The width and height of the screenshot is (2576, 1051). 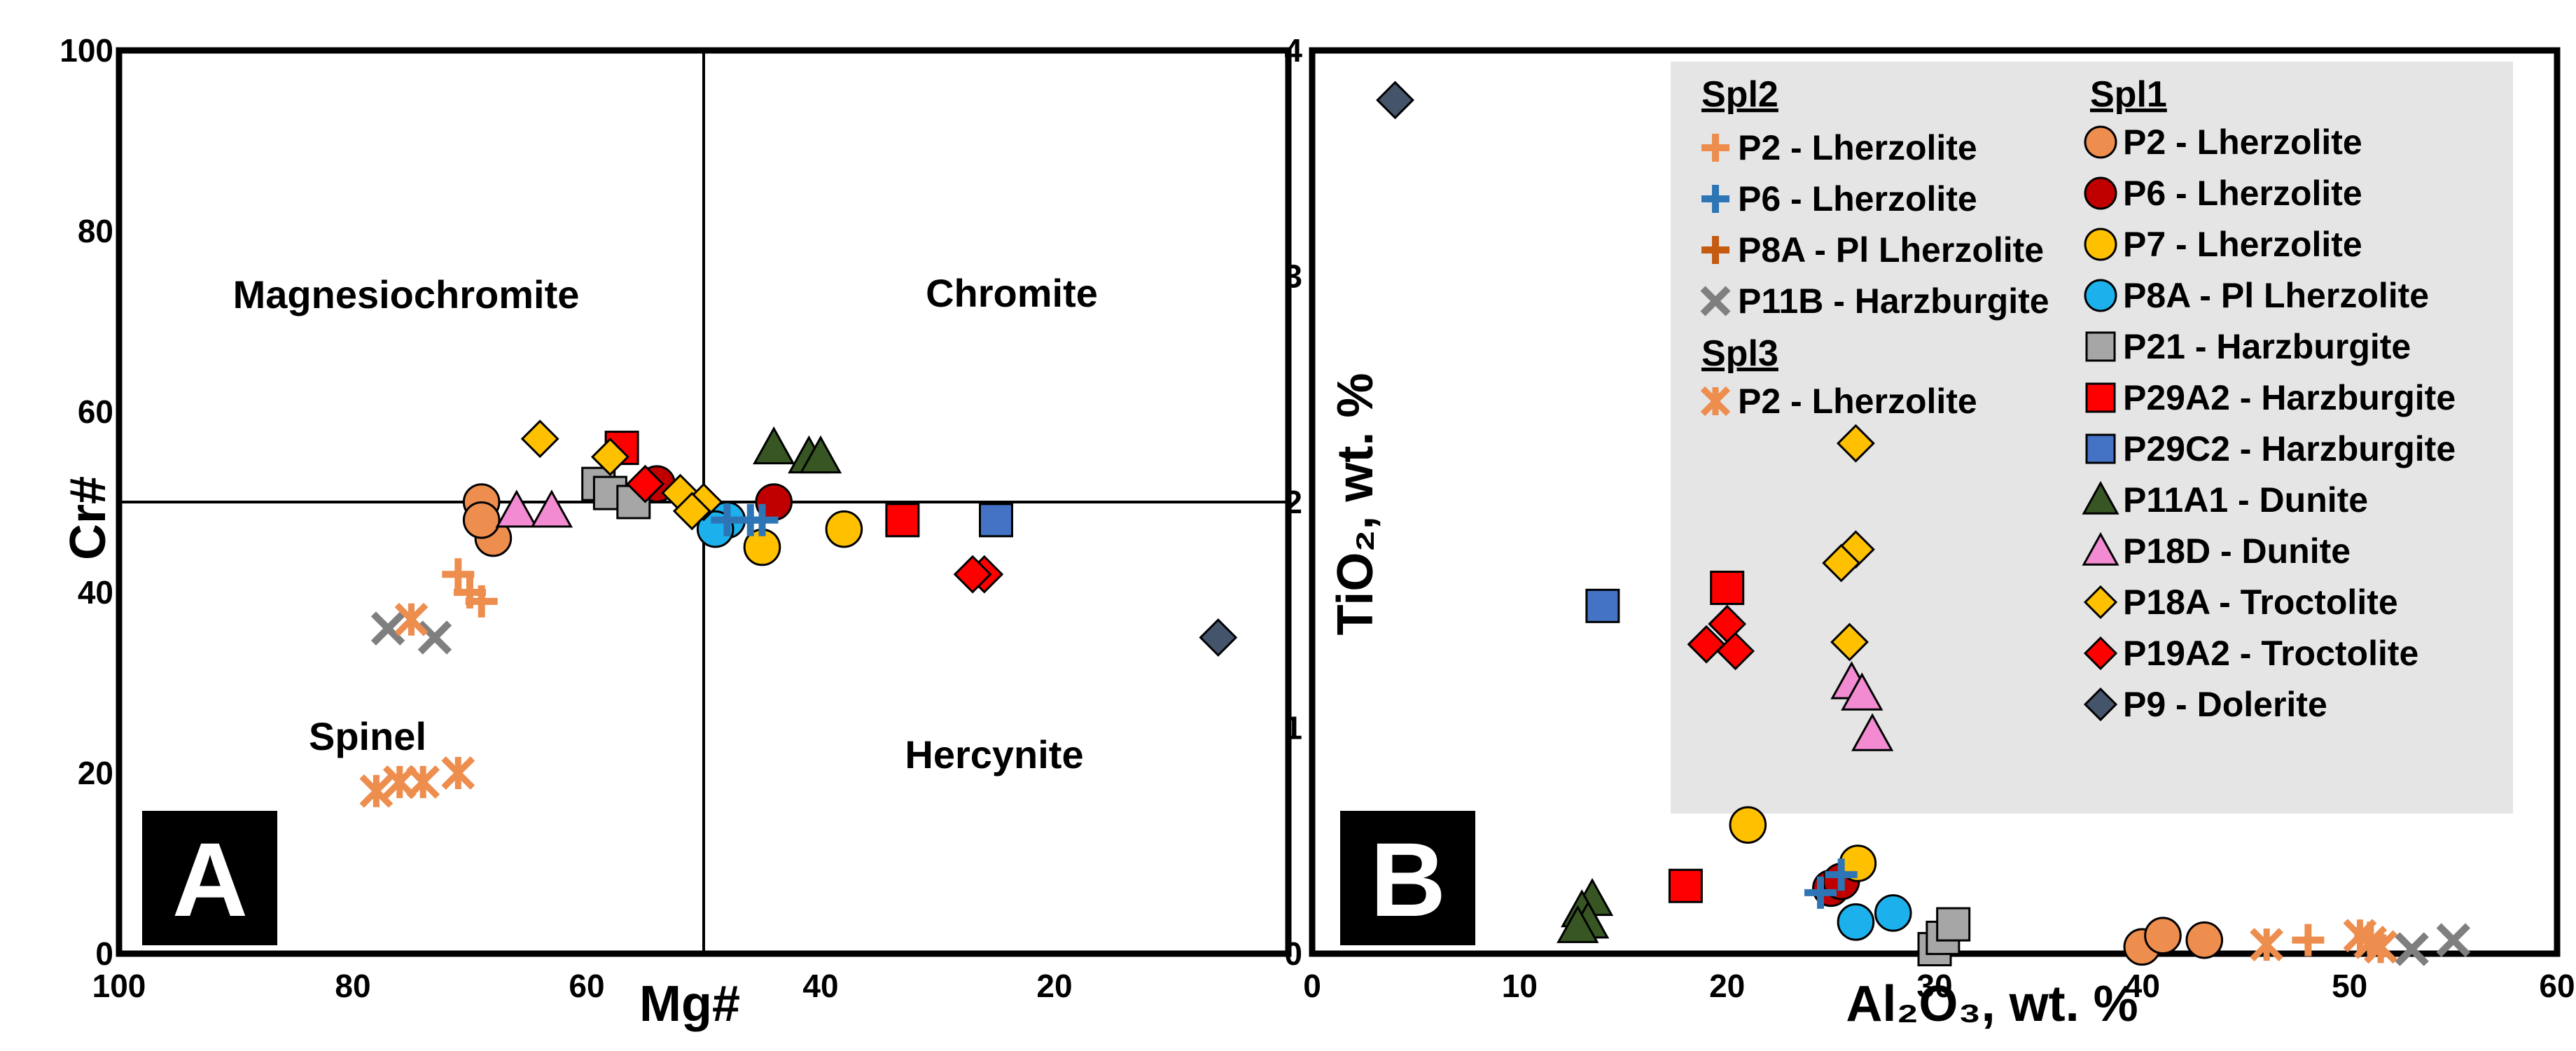 What do you see at coordinates (2242, 244) in the screenshot?
I see `legend-item-label: P7 - Lherzolite` at bounding box center [2242, 244].